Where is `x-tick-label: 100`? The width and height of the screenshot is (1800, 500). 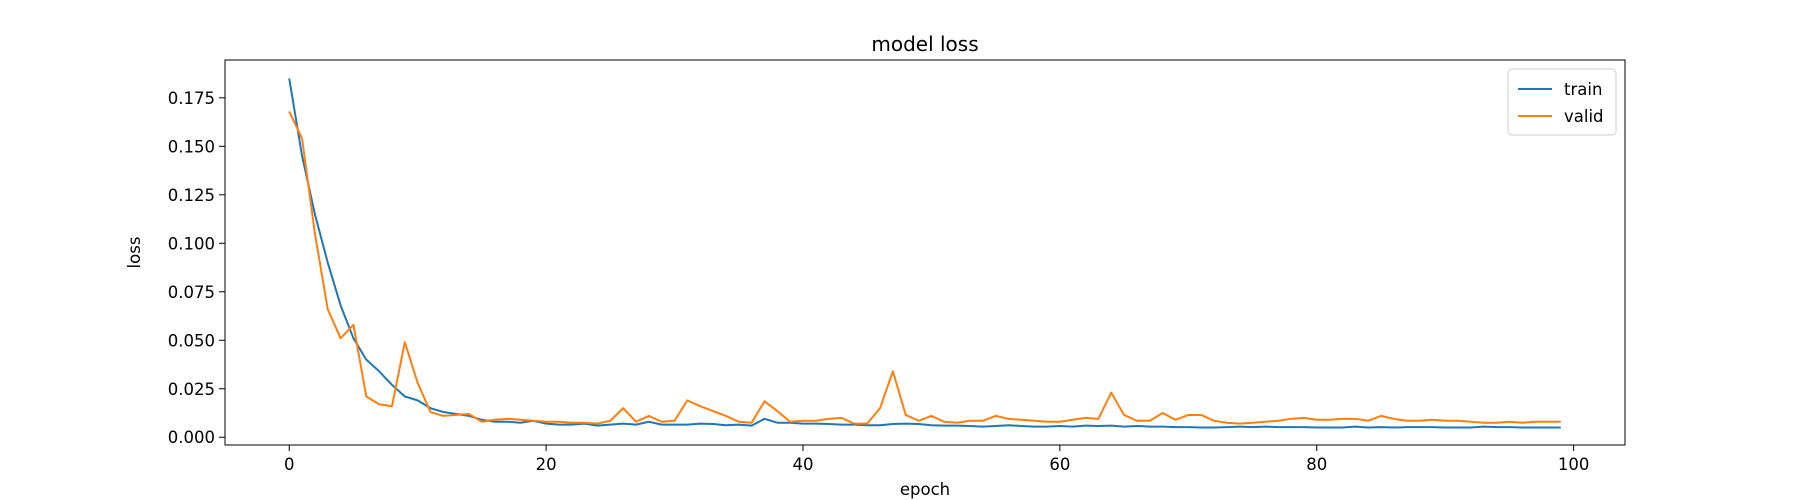 x-tick-label: 100 is located at coordinates (1574, 464).